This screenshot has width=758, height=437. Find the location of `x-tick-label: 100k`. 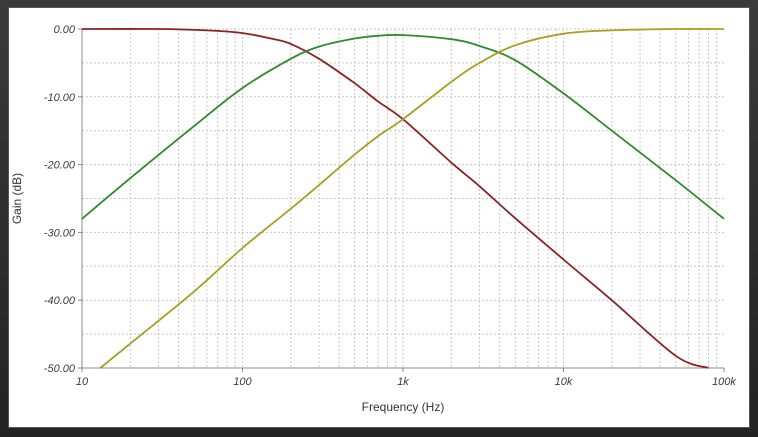

x-tick-label: 100k is located at coordinates (724, 382).